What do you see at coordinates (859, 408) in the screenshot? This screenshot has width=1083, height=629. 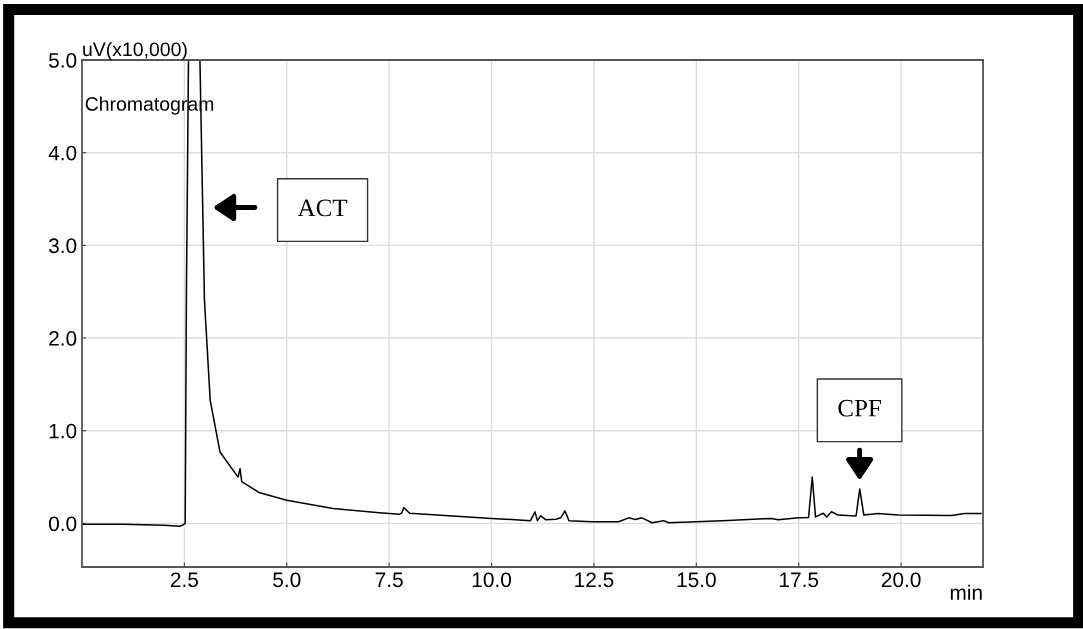 I see `annotation: CPF` at bounding box center [859, 408].